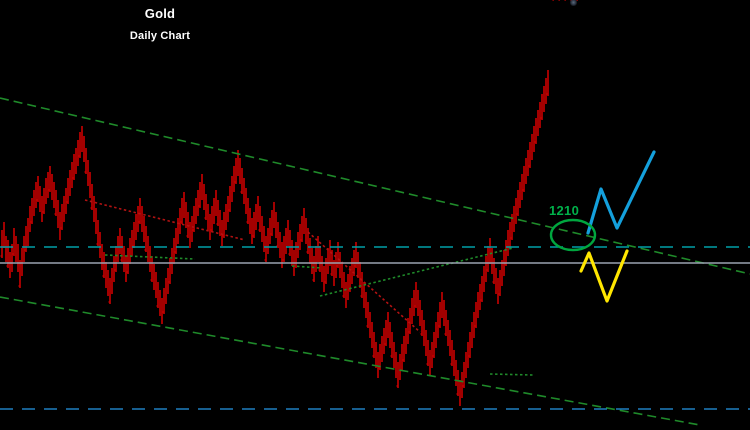 The width and height of the screenshot is (750, 430). I want to click on price-level-ellipse, so click(573, 235).